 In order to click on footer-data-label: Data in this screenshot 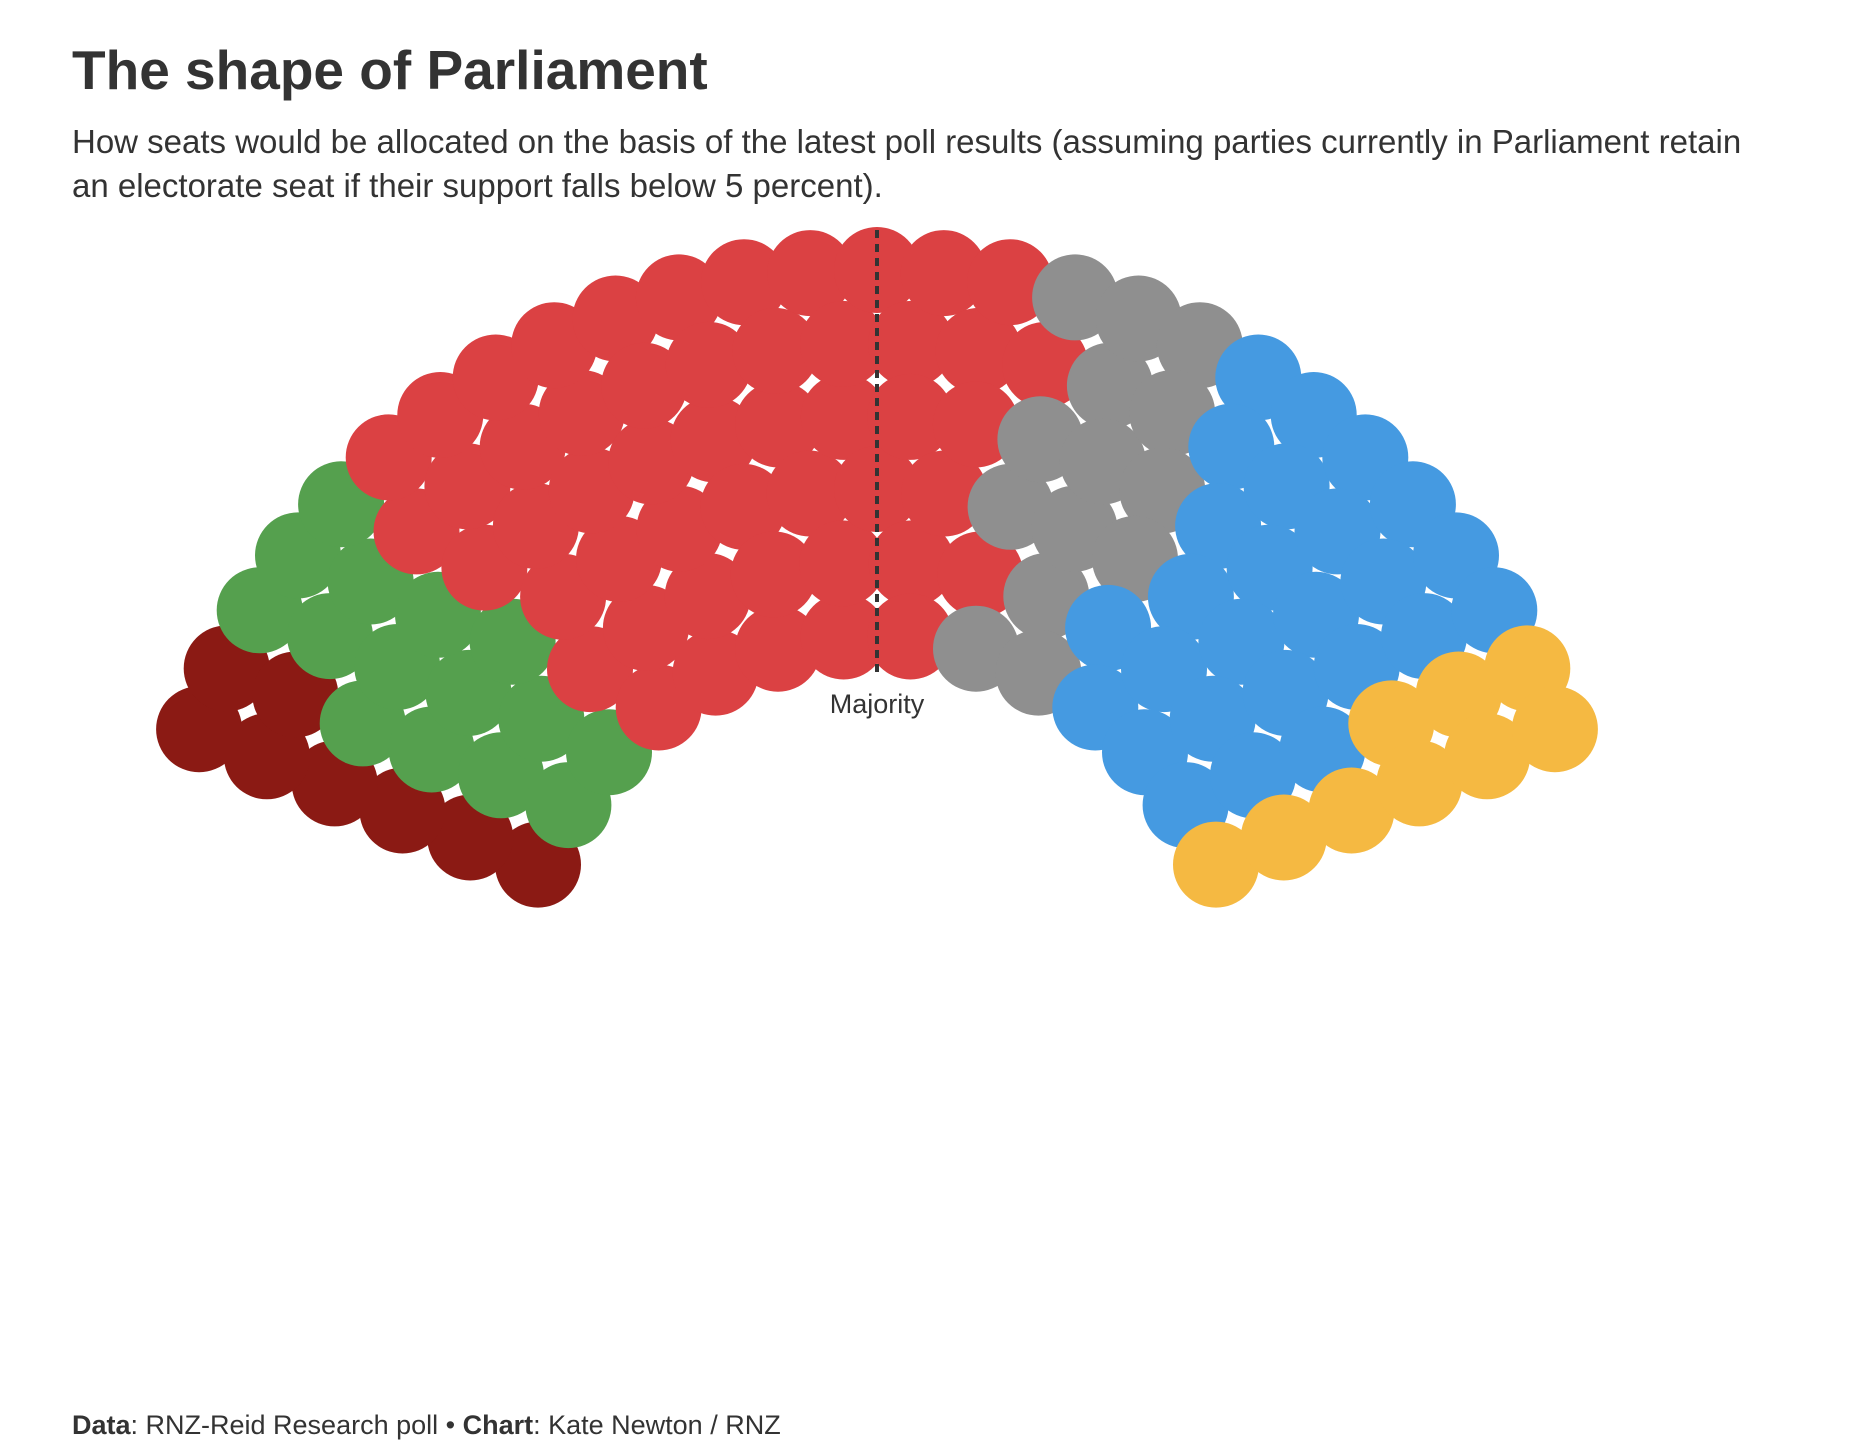, I will do `click(101, 1425)`.